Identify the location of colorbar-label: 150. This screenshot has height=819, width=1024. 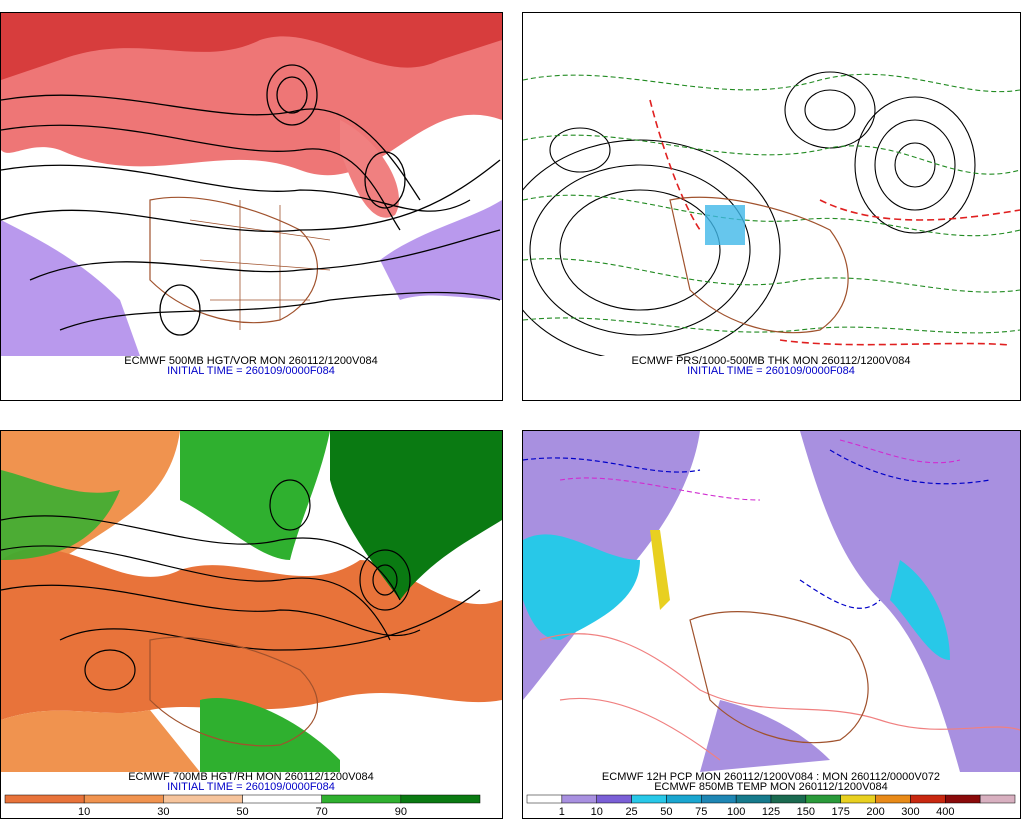
(806, 812).